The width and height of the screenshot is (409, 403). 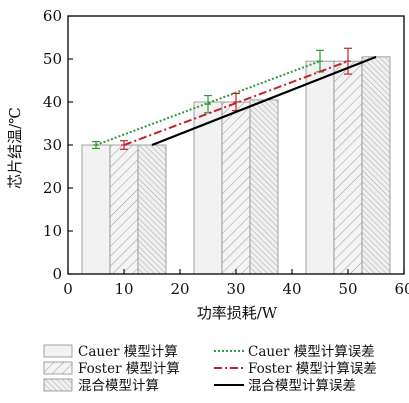 I want to click on legend-entry-bar-2: 混合模型计算, so click(x=101, y=386).